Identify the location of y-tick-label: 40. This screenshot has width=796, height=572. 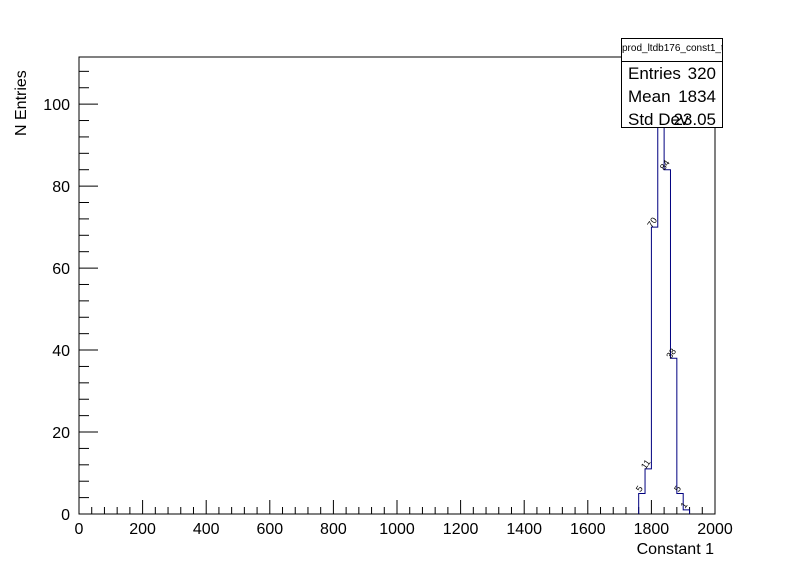
(61, 351).